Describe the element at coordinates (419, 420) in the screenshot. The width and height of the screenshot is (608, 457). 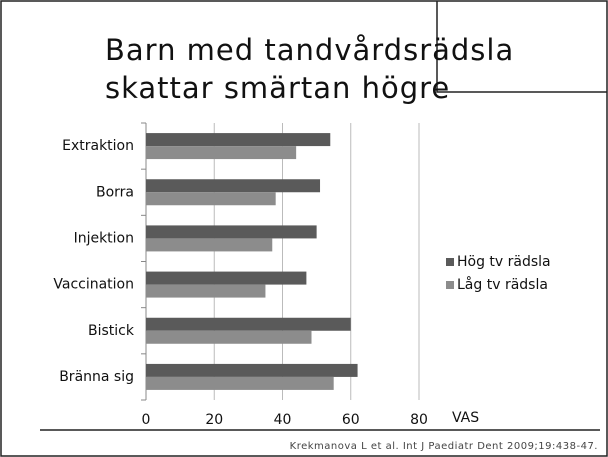
I see `x-tick-label: 80` at that location.